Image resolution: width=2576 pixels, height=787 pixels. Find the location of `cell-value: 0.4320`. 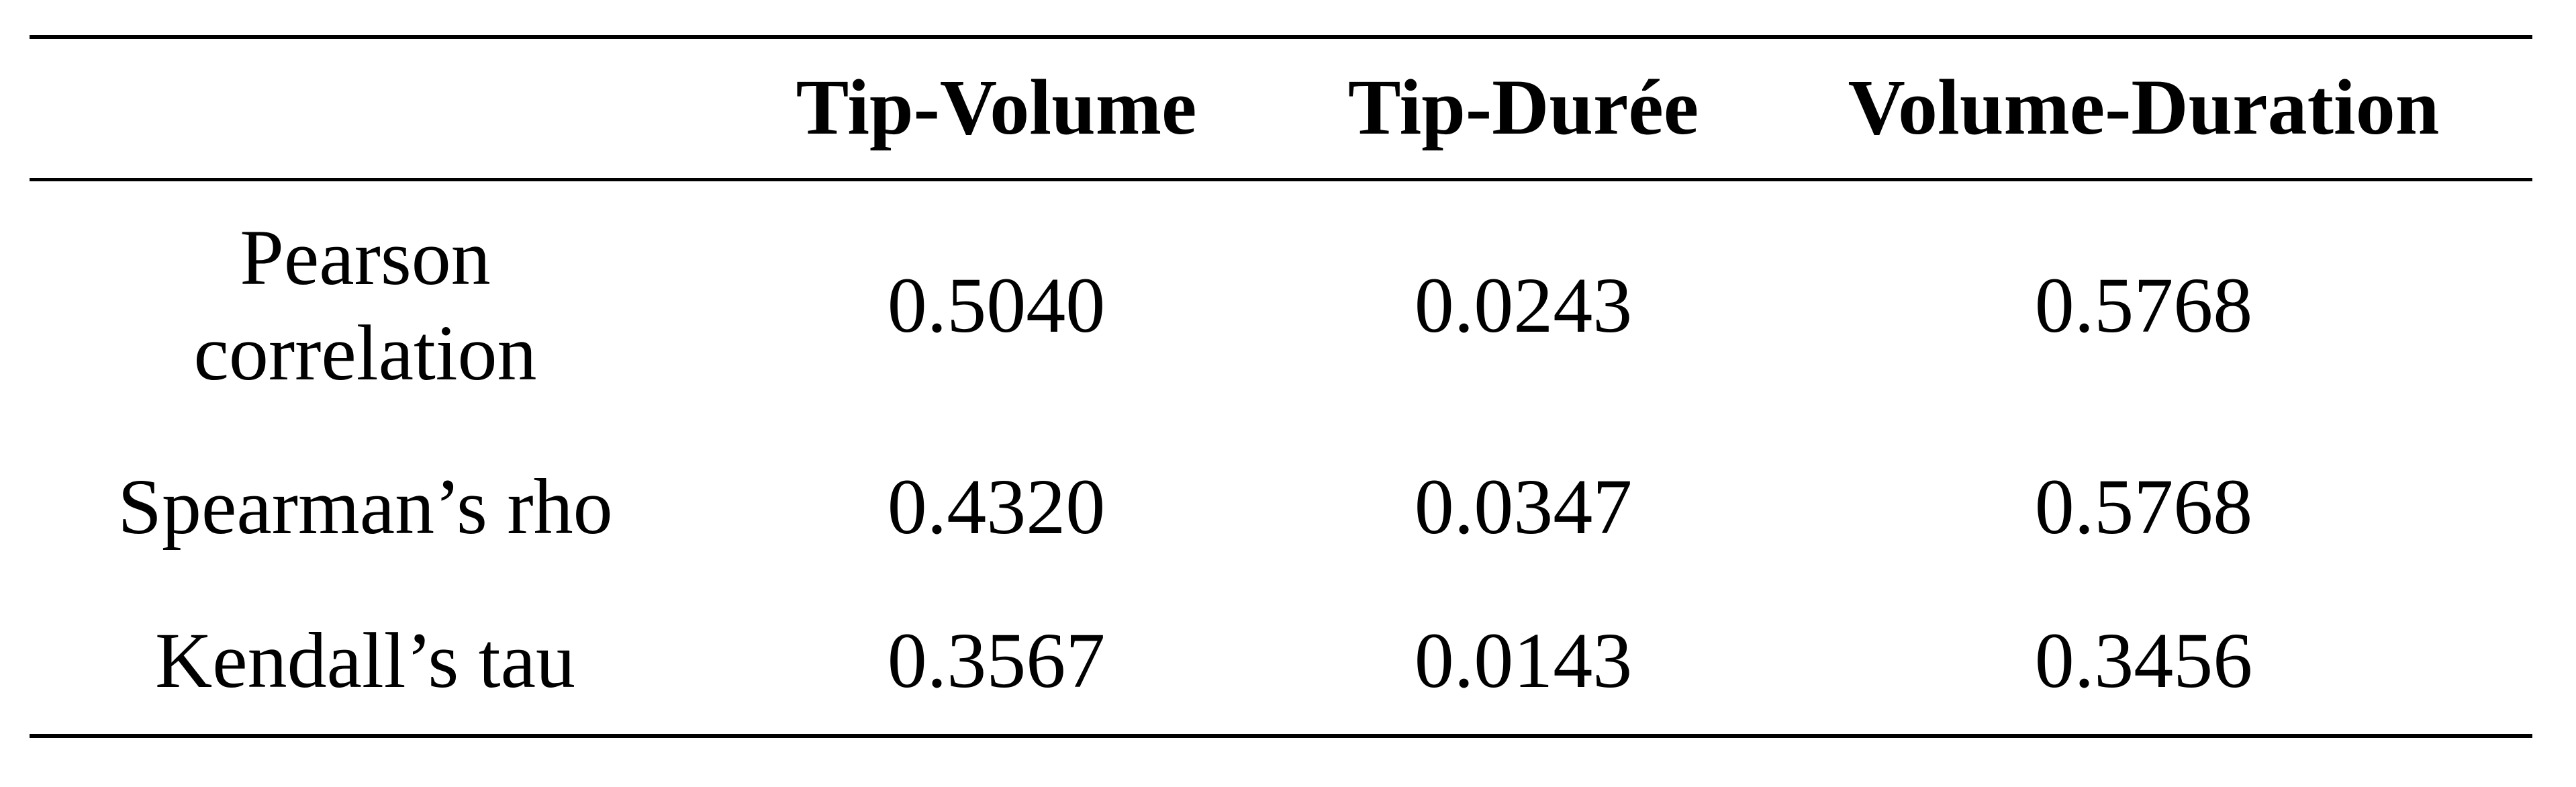

cell-value: 0.4320 is located at coordinates (997, 507).